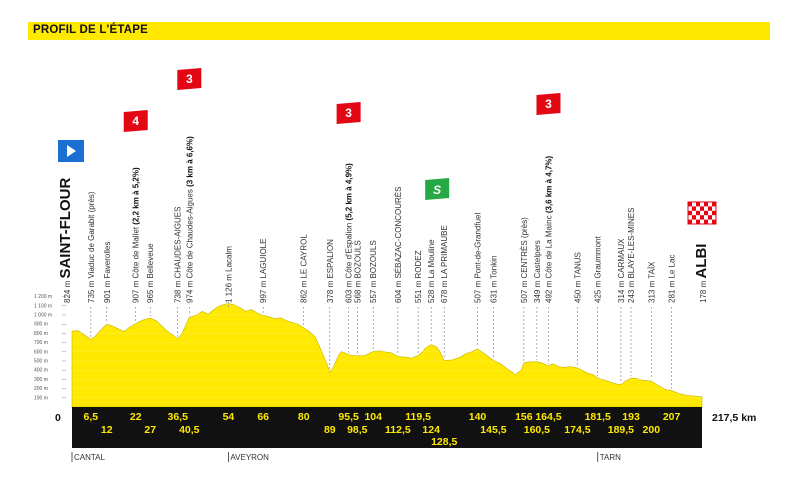 The height and width of the screenshot is (484, 800). Describe the element at coordinates (524, 260) in the screenshot. I see `place-label: 507 m CENTRÈS (près)` at that location.